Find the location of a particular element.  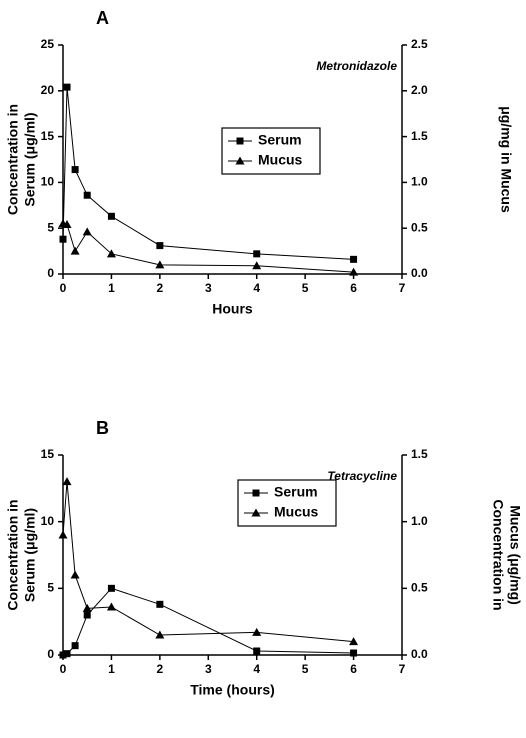

y2-axis-label: μg/mg in Mucus is located at coordinates (506, 159).